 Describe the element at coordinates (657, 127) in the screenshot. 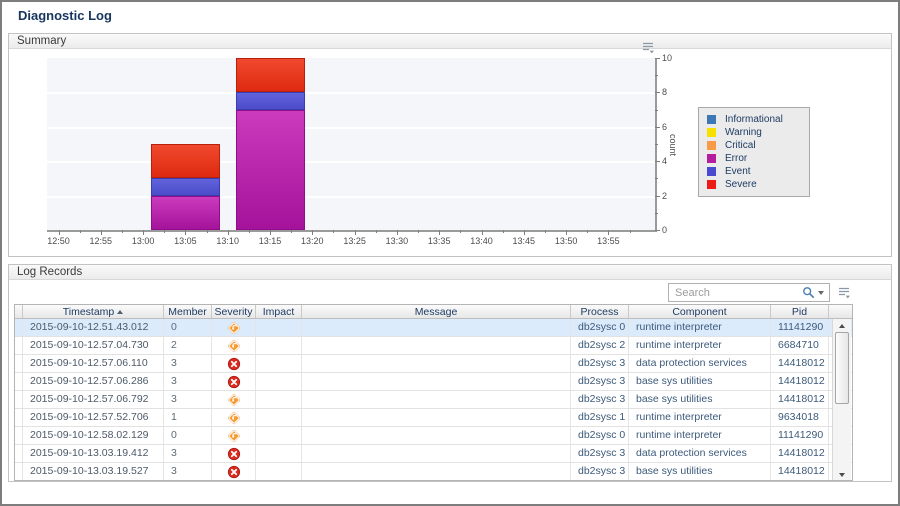

I see `y-axis-tick` at that location.